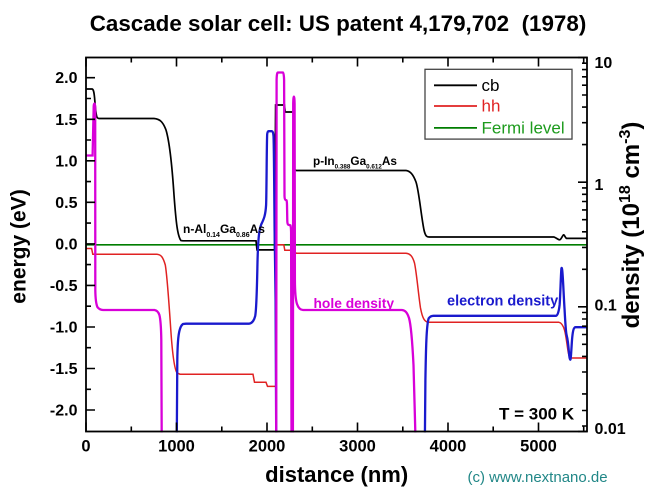  Describe the element at coordinates (523, 128) in the screenshot. I see `svg-text: Fermi level` at that location.